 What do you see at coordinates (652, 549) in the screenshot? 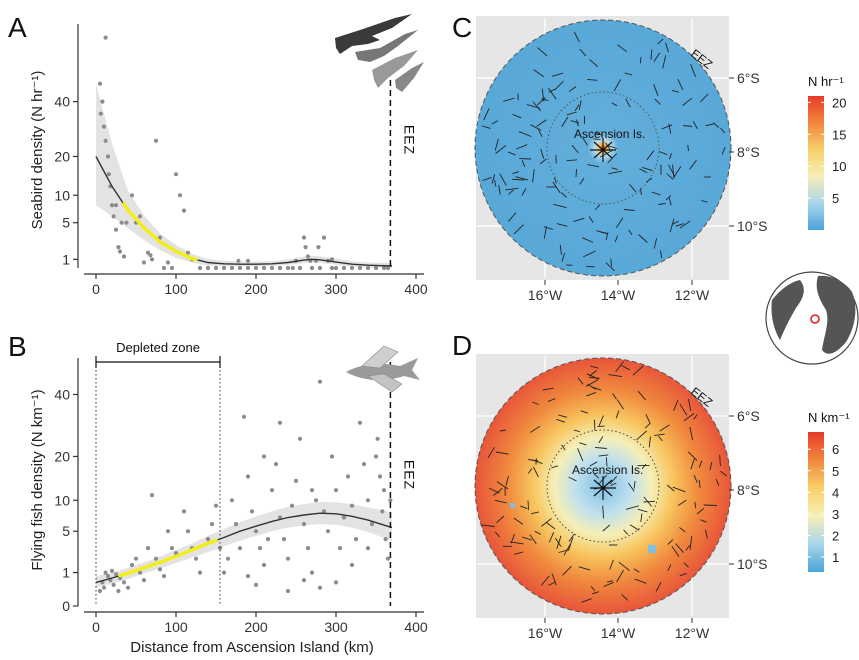
I see `panel-d-low-patch` at bounding box center [652, 549].